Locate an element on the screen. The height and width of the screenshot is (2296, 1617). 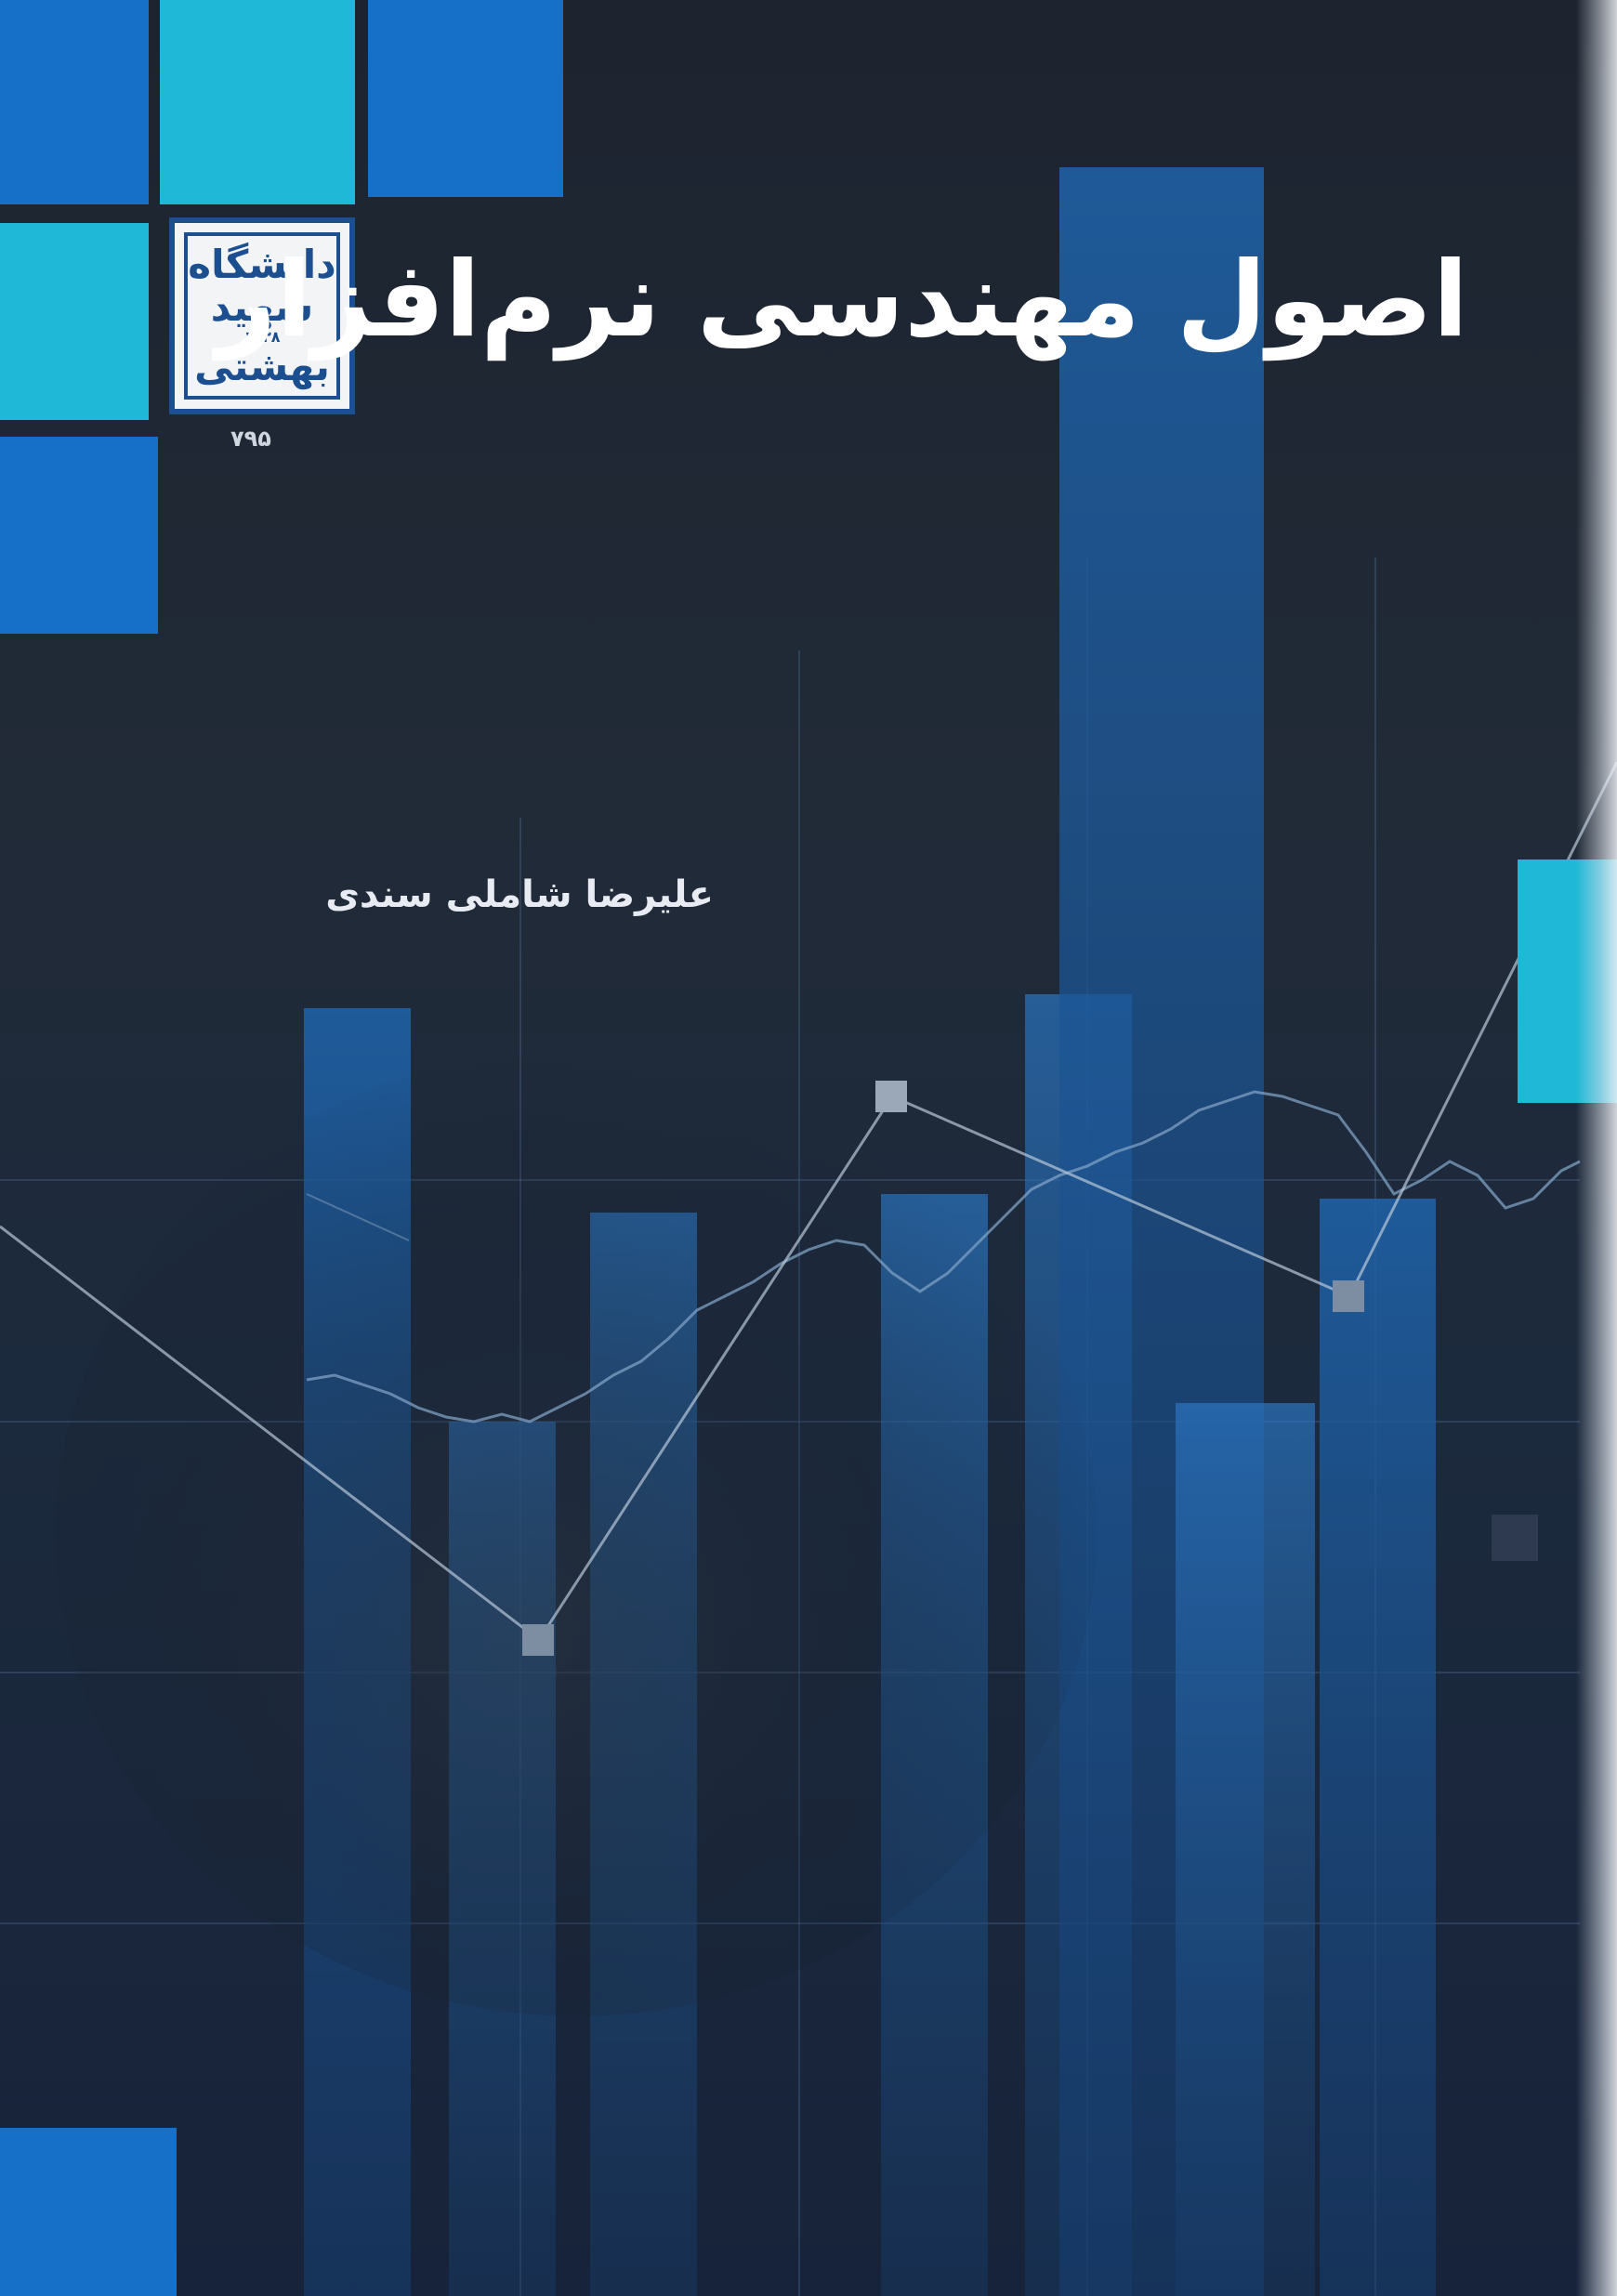
logo-year: ۱۳۳۸ is located at coordinates (262, 337).